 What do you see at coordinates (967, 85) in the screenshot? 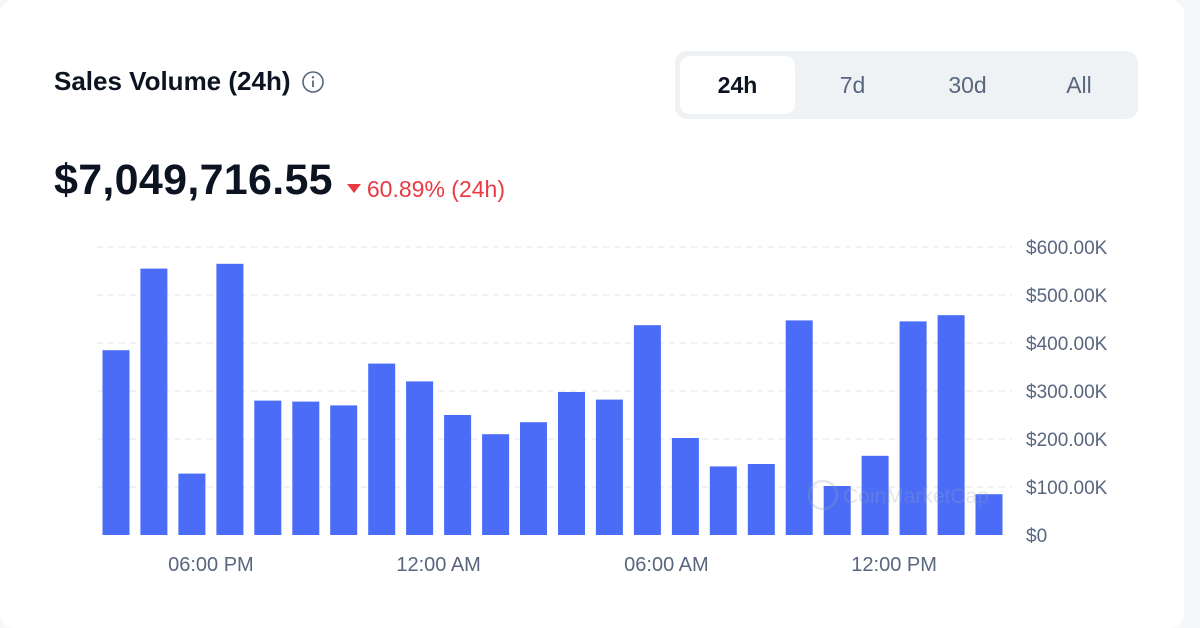
I see `tab-30d: 30d` at bounding box center [967, 85].